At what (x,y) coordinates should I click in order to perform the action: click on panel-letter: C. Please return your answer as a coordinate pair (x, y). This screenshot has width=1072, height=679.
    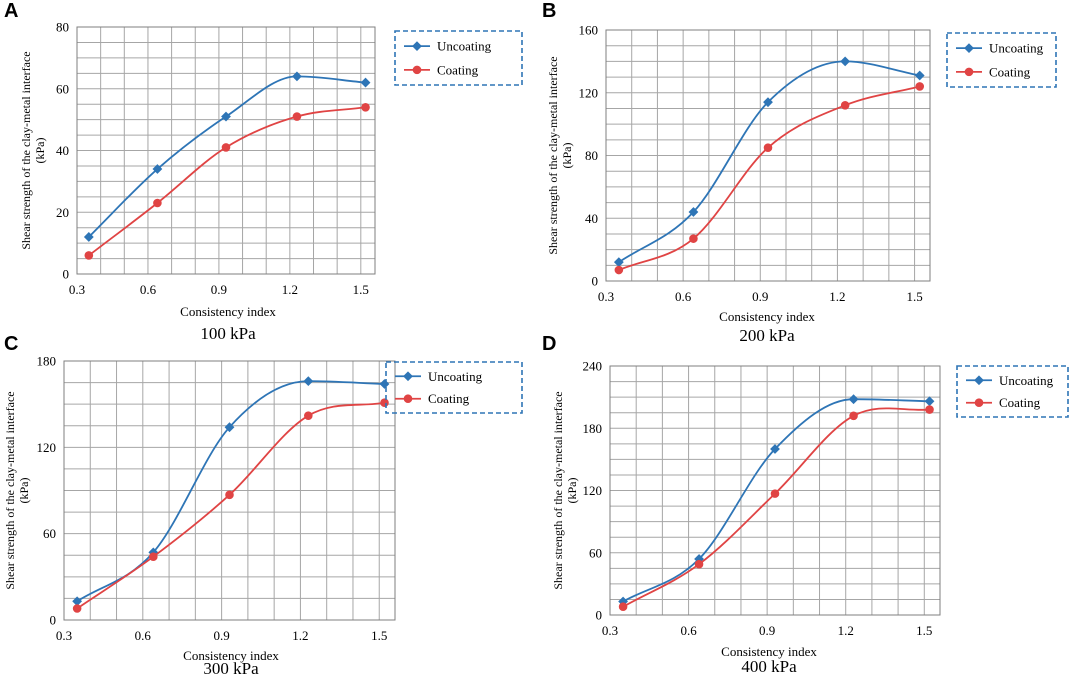
    Looking at the image, I should click on (11, 344).